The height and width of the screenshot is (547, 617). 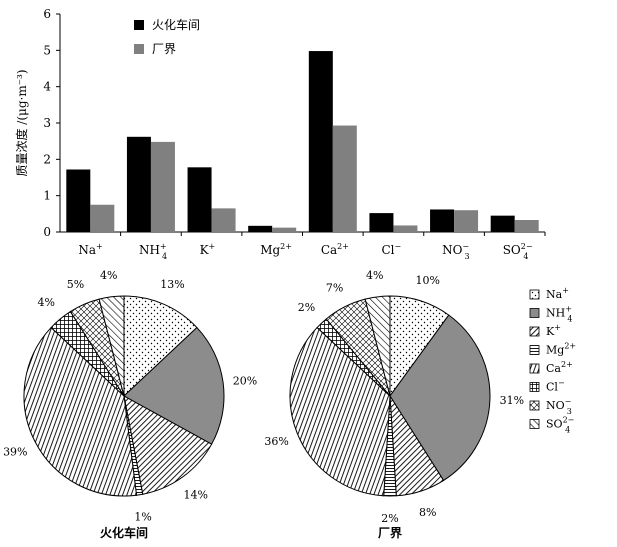 I want to click on pie-slice-label: 20%, so click(x=245, y=381).